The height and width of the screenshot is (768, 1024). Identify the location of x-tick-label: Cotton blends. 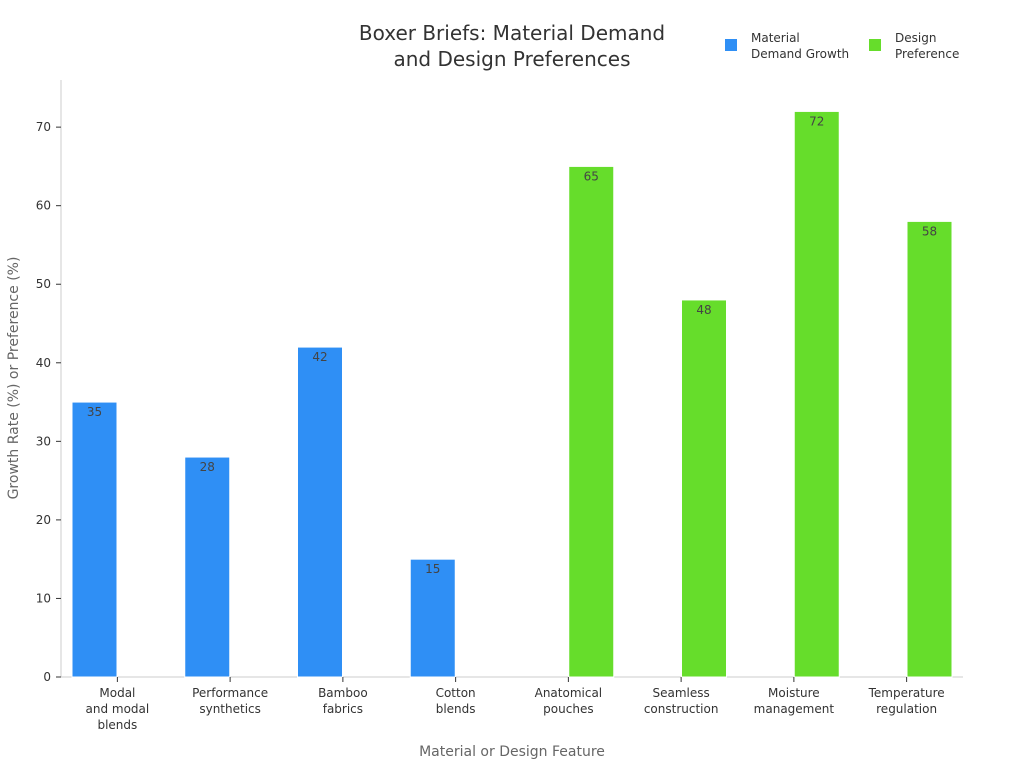
(456, 701).